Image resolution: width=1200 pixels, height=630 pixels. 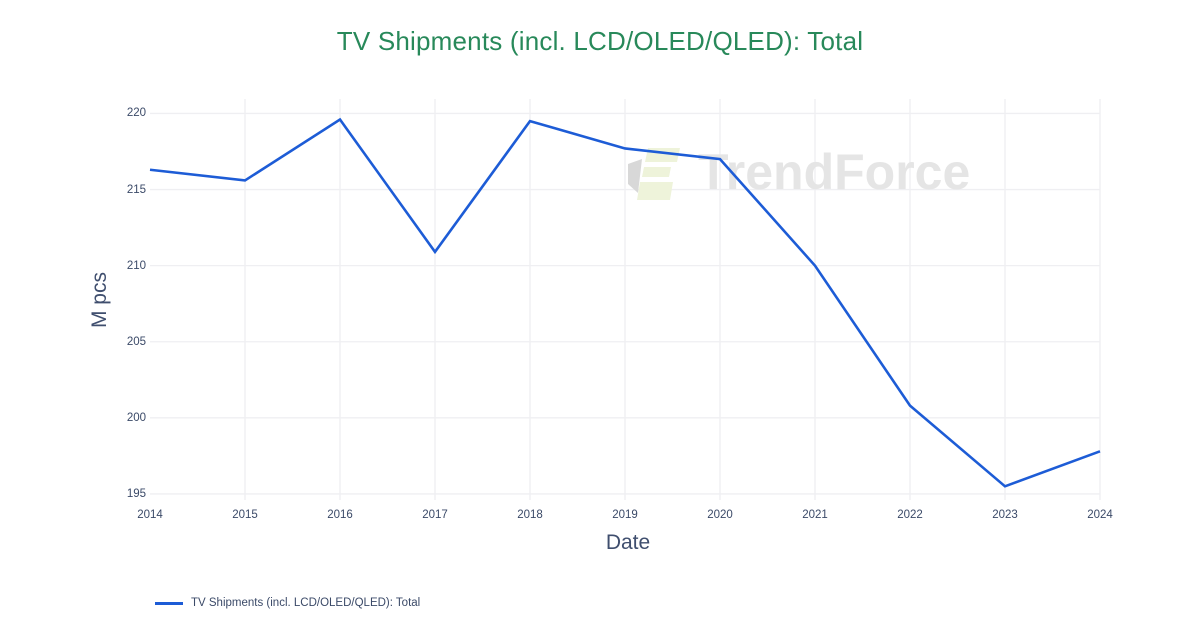 What do you see at coordinates (530, 515) in the screenshot?
I see `x-tick-label: 2018` at bounding box center [530, 515].